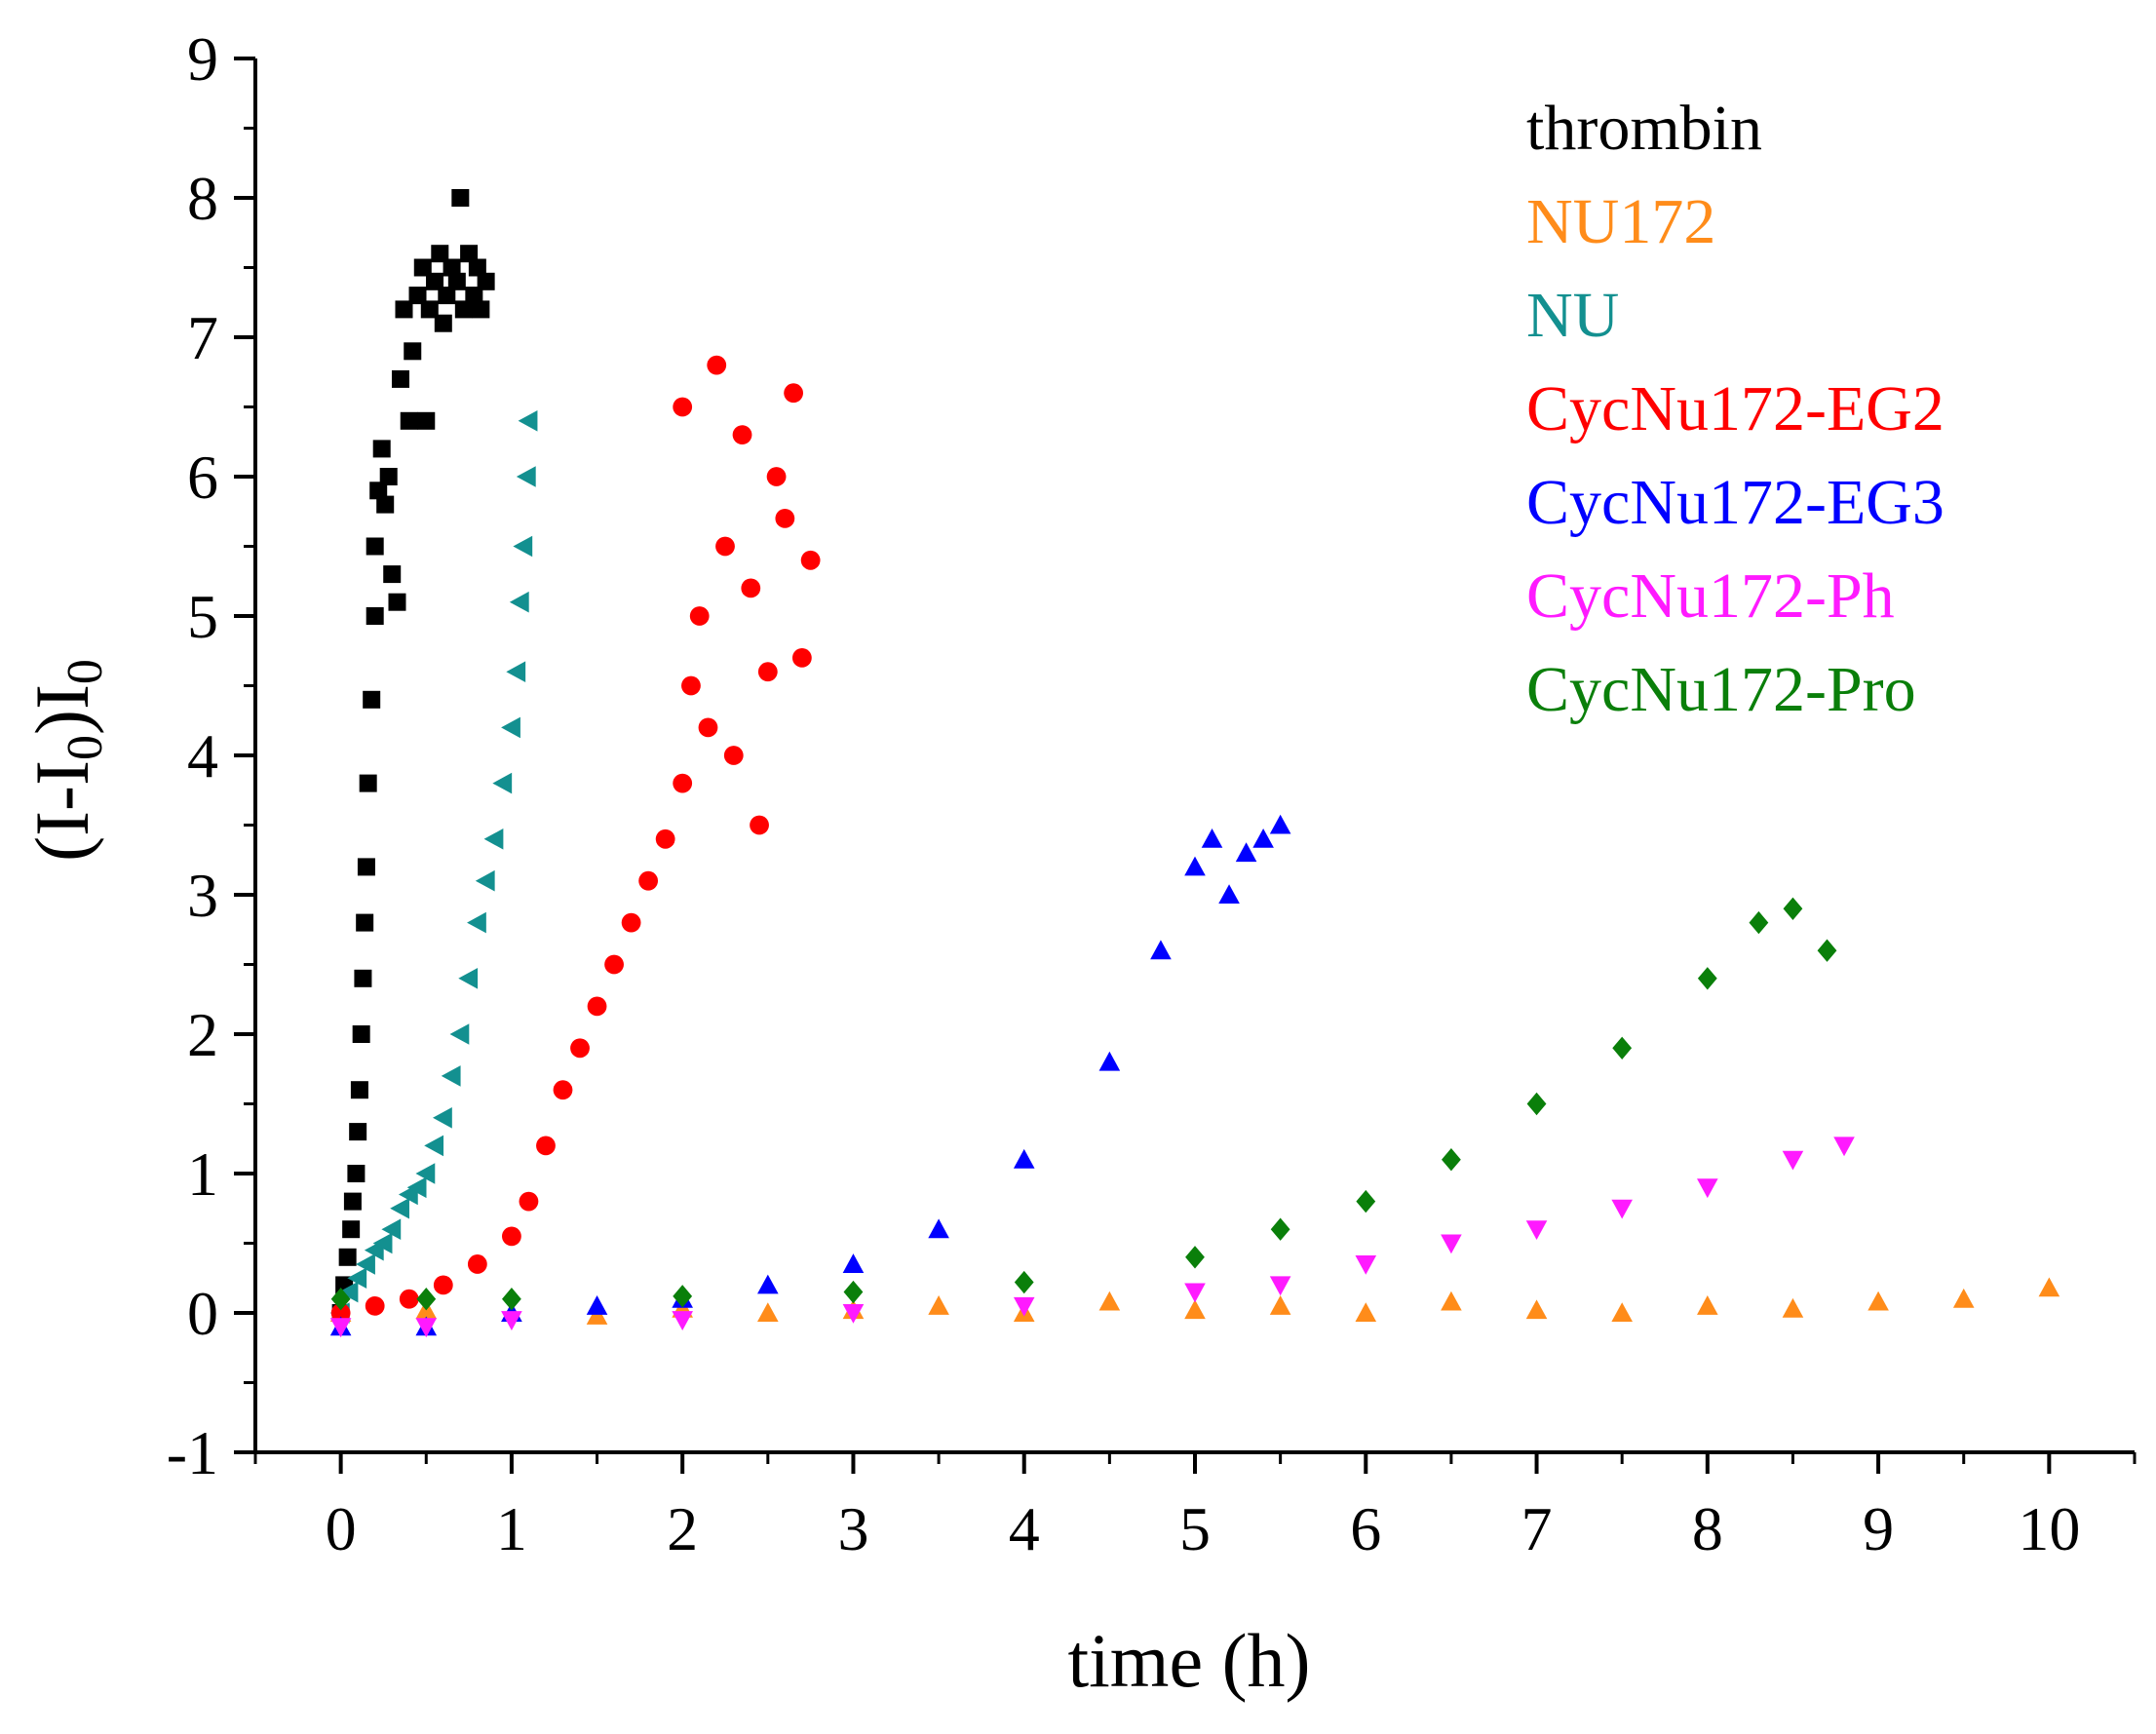 The width and height of the screenshot is (2156, 1734). I want to click on y-tick-label: 6, so click(202, 478).